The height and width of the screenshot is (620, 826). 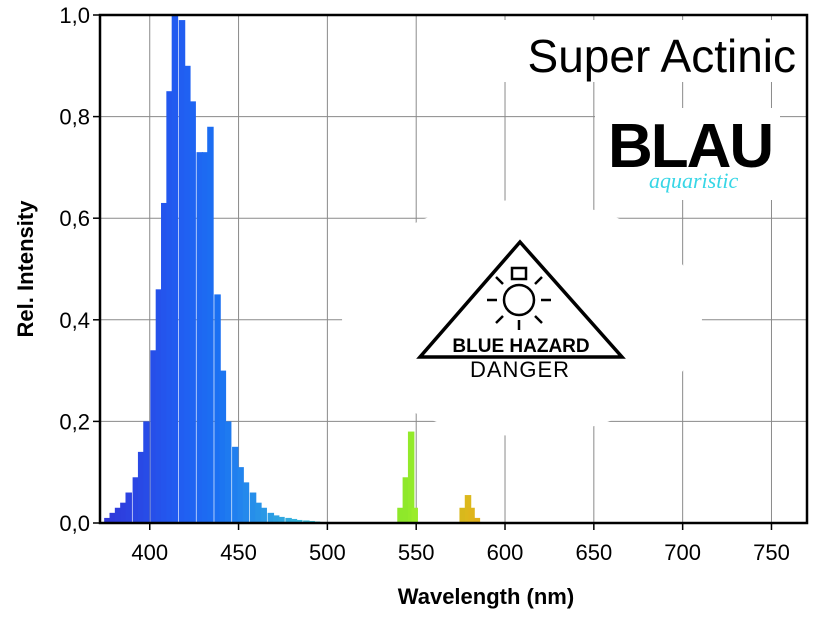 What do you see at coordinates (520, 346) in the screenshot?
I see `hazard-label: BLUE HAZARD` at bounding box center [520, 346].